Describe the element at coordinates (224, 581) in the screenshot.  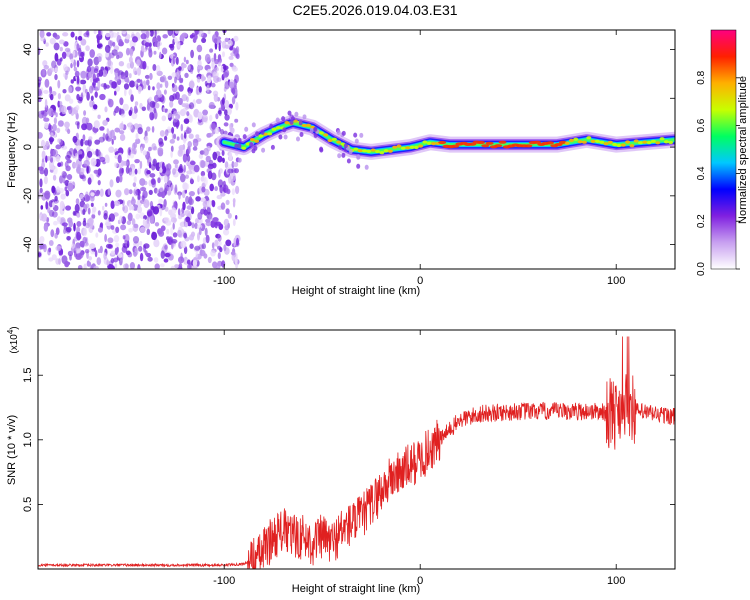
I see `x-tick-label: -100` at that location.